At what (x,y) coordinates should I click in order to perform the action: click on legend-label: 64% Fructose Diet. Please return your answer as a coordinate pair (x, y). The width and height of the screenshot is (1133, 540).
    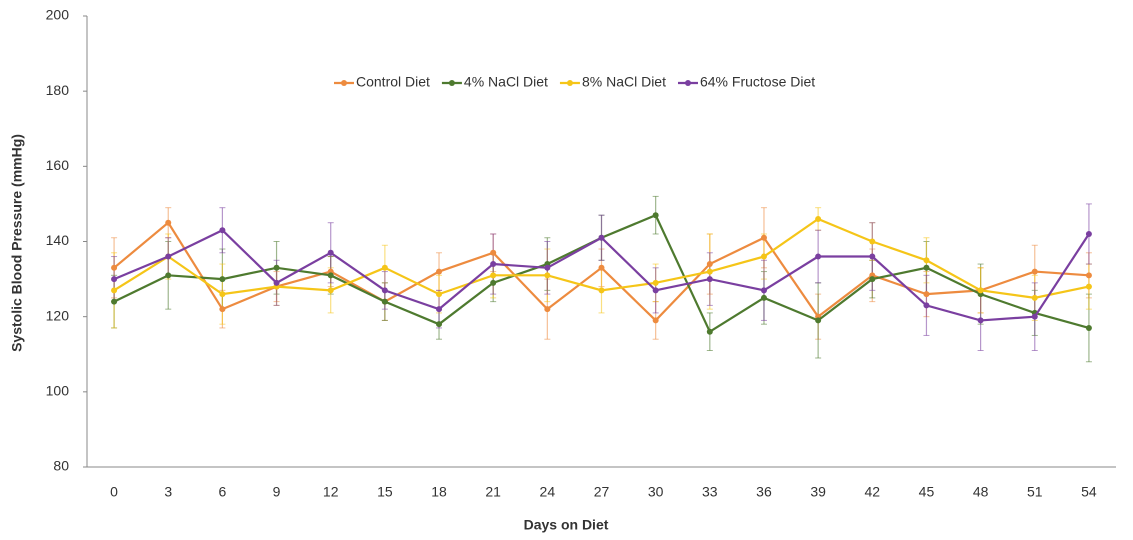
    Looking at the image, I should click on (757, 82).